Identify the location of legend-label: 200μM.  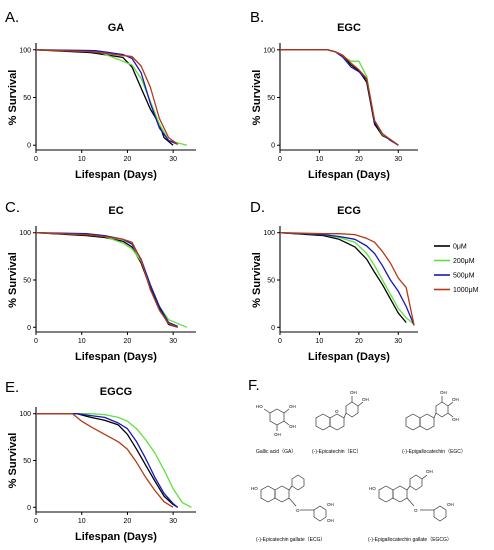
(464, 261).